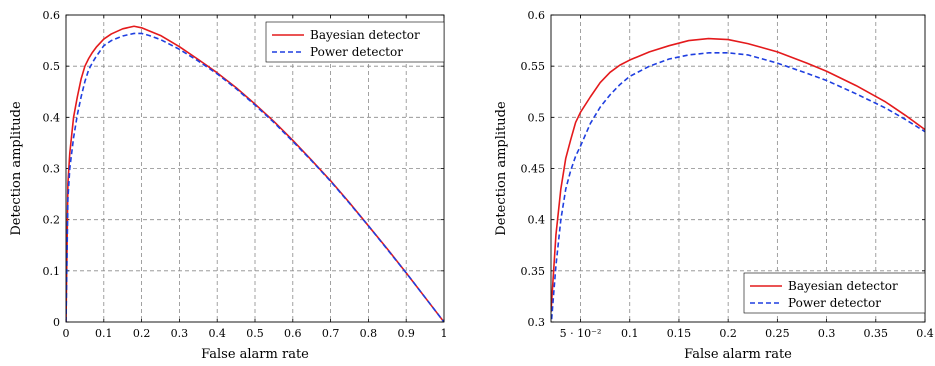  What do you see at coordinates (369, 333) in the screenshot?
I see `x-tick-label: 0.8` at bounding box center [369, 333].